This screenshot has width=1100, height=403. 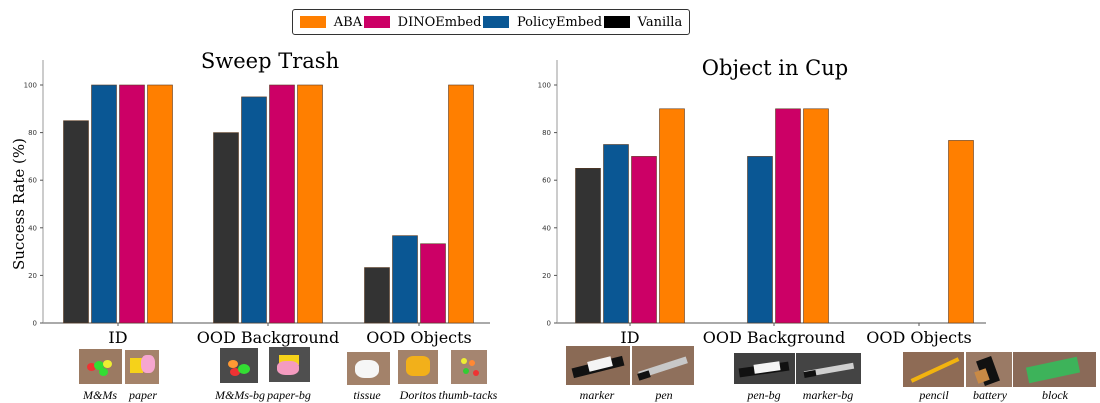 What do you see at coordinates (439, 22) in the screenshot?
I see `legend-label: DINOEmbed` at bounding box center [439, 22].